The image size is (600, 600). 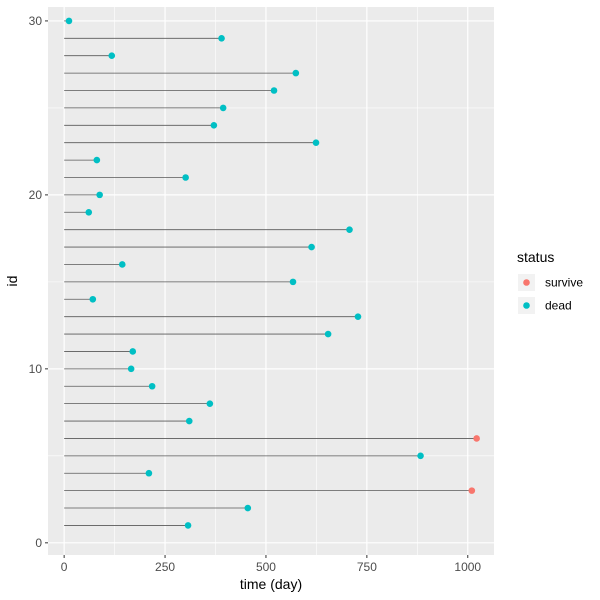 What do you see at coordinates (266, 567) in the screenshot?
I see `x-tick-label: 500` at bounding box center [266, 567].